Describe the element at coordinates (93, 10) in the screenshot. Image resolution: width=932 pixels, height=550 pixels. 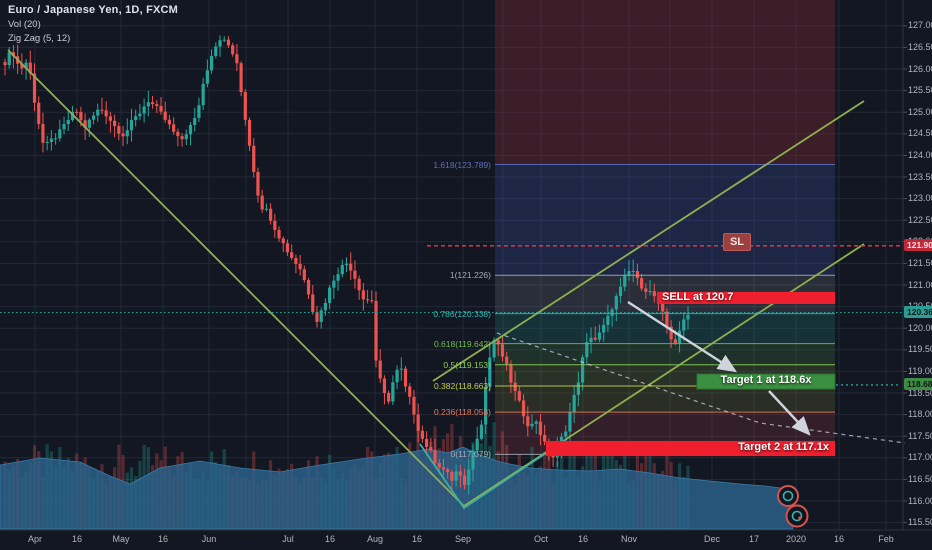
I see `symbol-title: Euro / Japanese Yen, 1D, FXCM` at that location.